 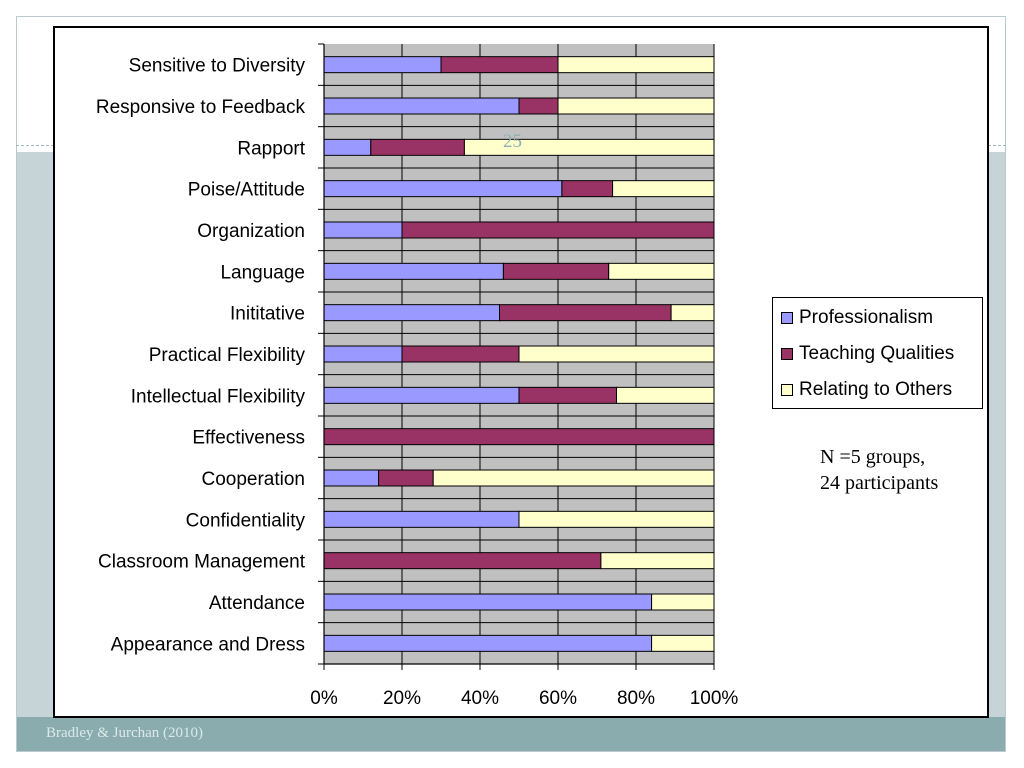 What do you see at coordinates (227, 355) in the screenshot?
I see `category-label-practical-flexibility: Practical Flexibility` at bounding box center [227, 355].